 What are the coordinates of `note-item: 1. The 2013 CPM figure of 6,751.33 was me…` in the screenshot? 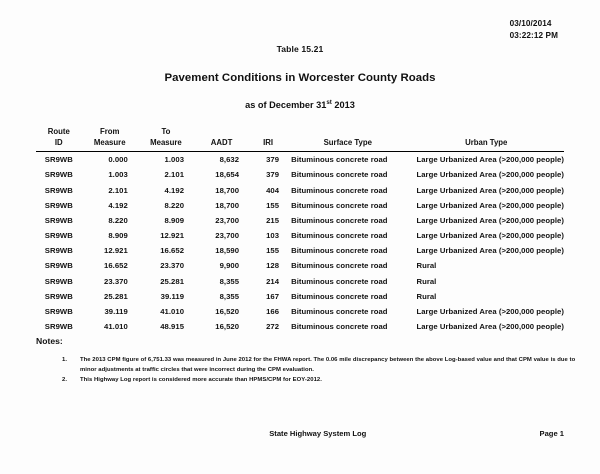 It's located at (308, 365).